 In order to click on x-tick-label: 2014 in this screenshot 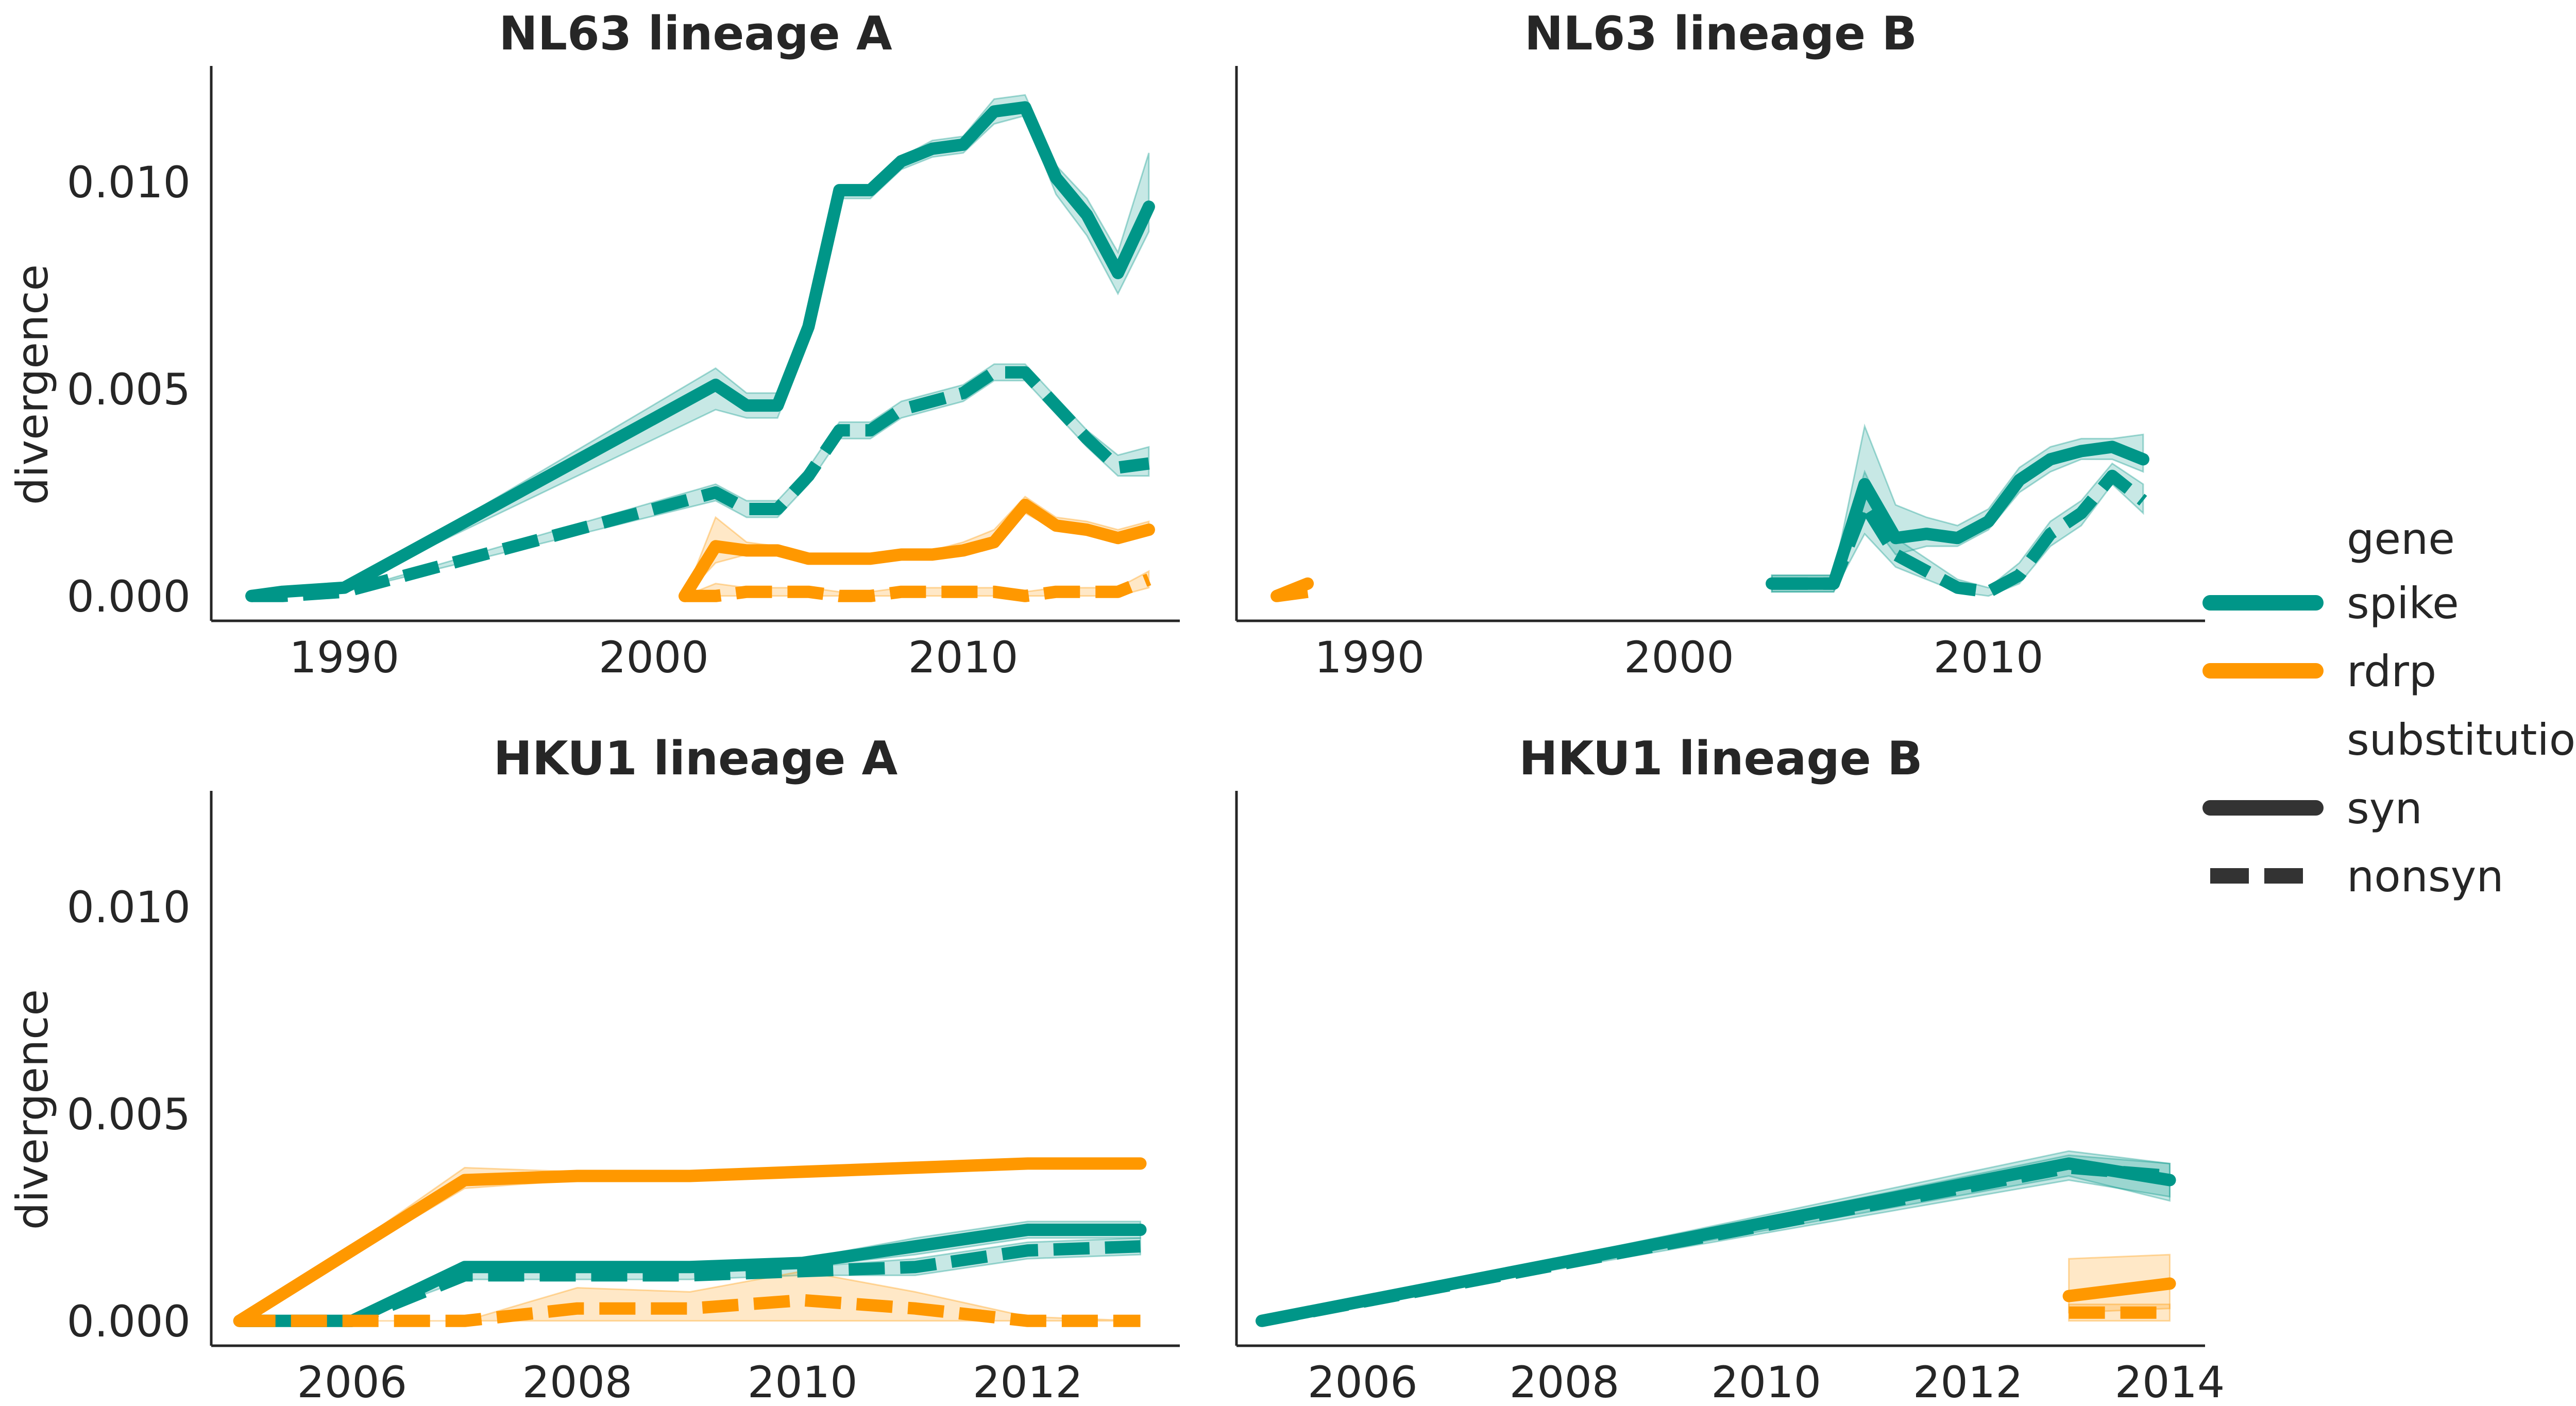, I will do `click(2170, 1381)`.